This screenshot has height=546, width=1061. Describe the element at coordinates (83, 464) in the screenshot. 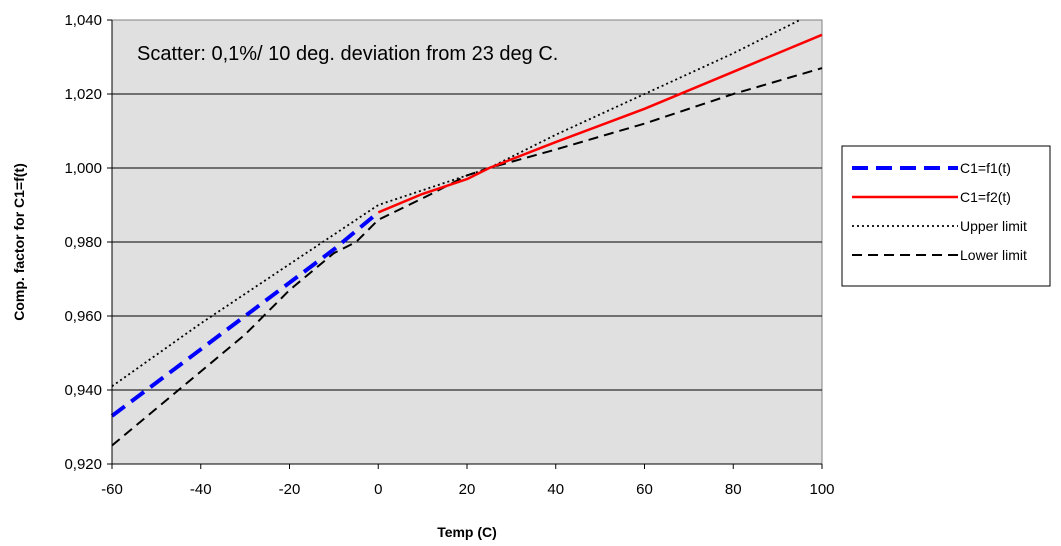

I see `y-tick-label: 0,920` at that location.